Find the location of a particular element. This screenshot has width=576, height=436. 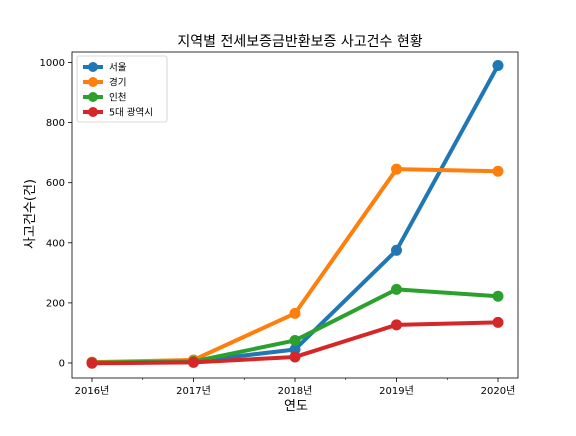

legend-frame is located at coordinates (122, 89).